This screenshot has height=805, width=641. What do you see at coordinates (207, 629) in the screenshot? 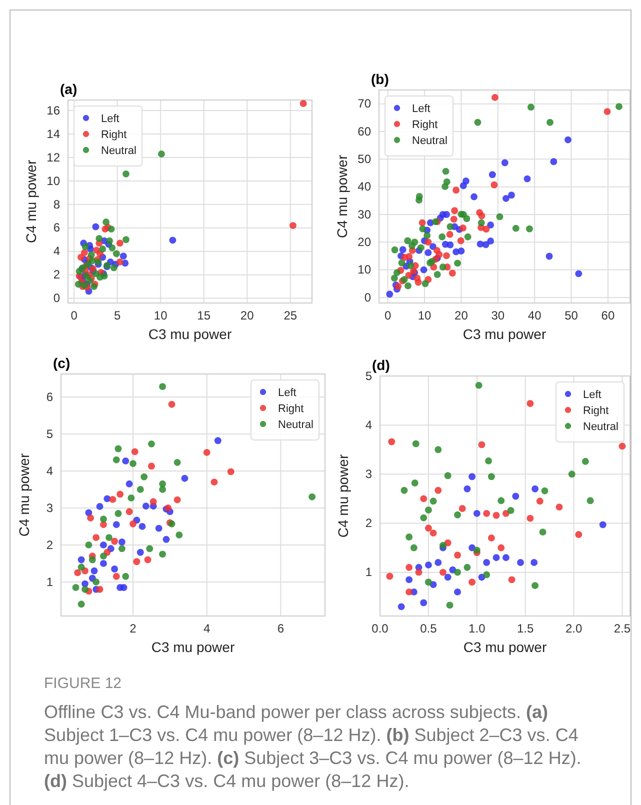
I see `x-tick-label: 4` at bounding box center [207, 629].